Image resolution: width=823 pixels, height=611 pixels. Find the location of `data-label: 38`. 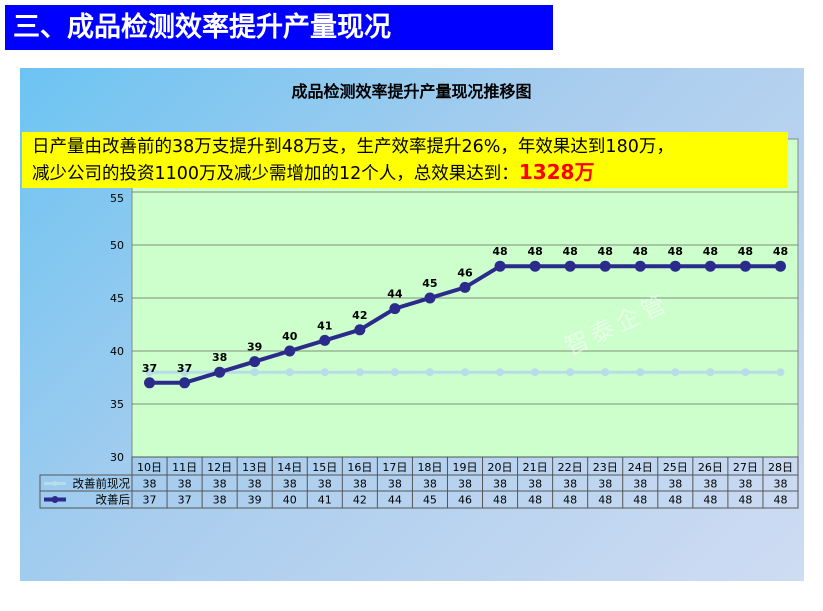

data-label: 38 is located at coordinates (219, 357).